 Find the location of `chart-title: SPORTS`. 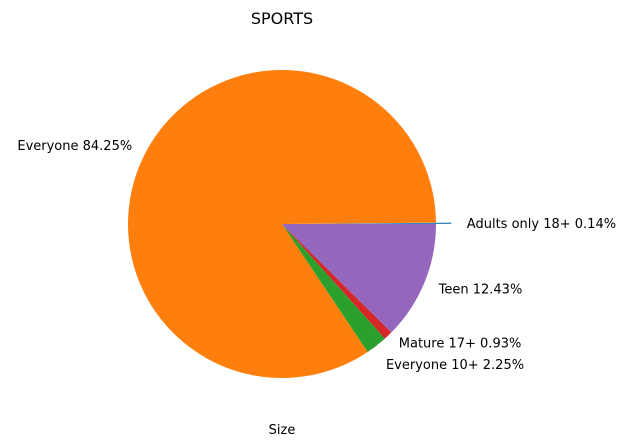

chart-title: SPORTS is located at coordinates (282, 18).